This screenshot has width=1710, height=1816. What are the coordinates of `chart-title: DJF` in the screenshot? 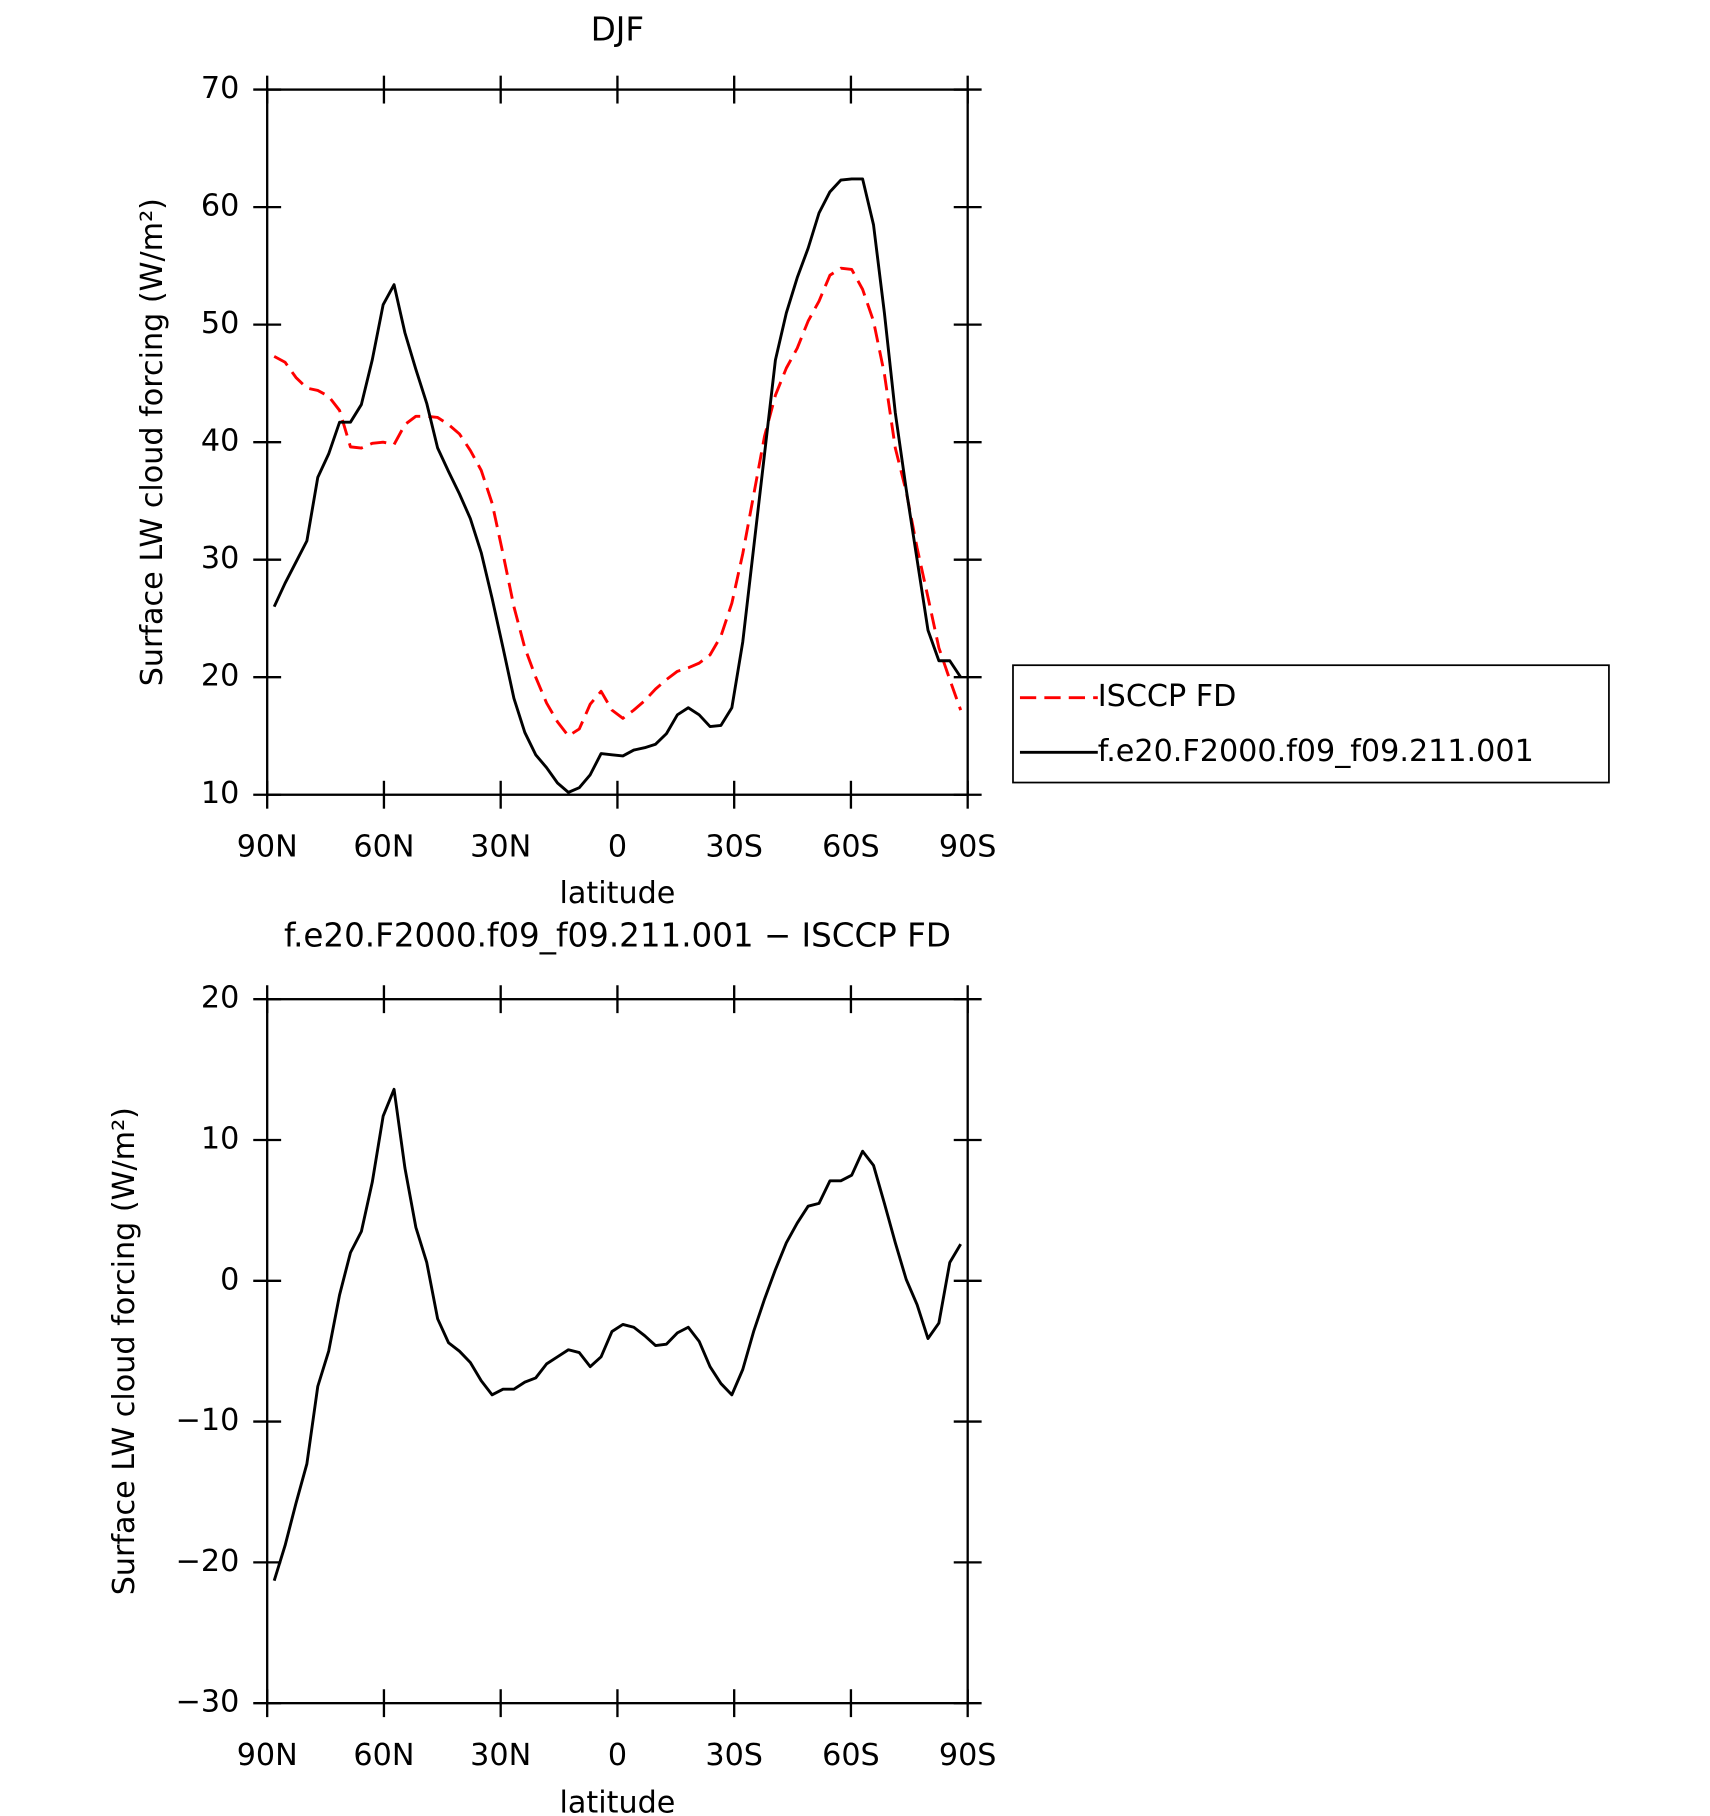 It's located at (617, 30).